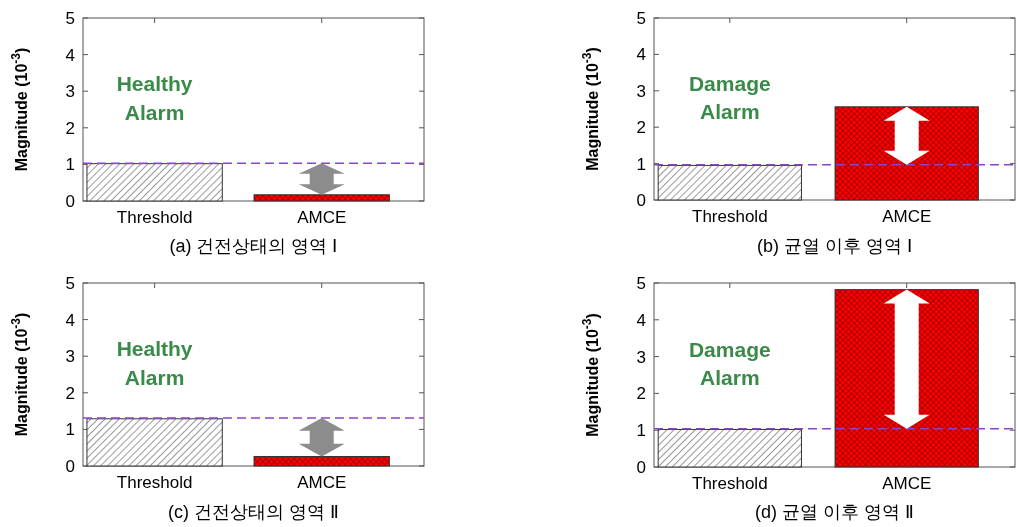  Describe the element at coordinates (834, 246) in the screenshot. I see `text: (b) 균열 이후 영역 Ⅰ` at that location.